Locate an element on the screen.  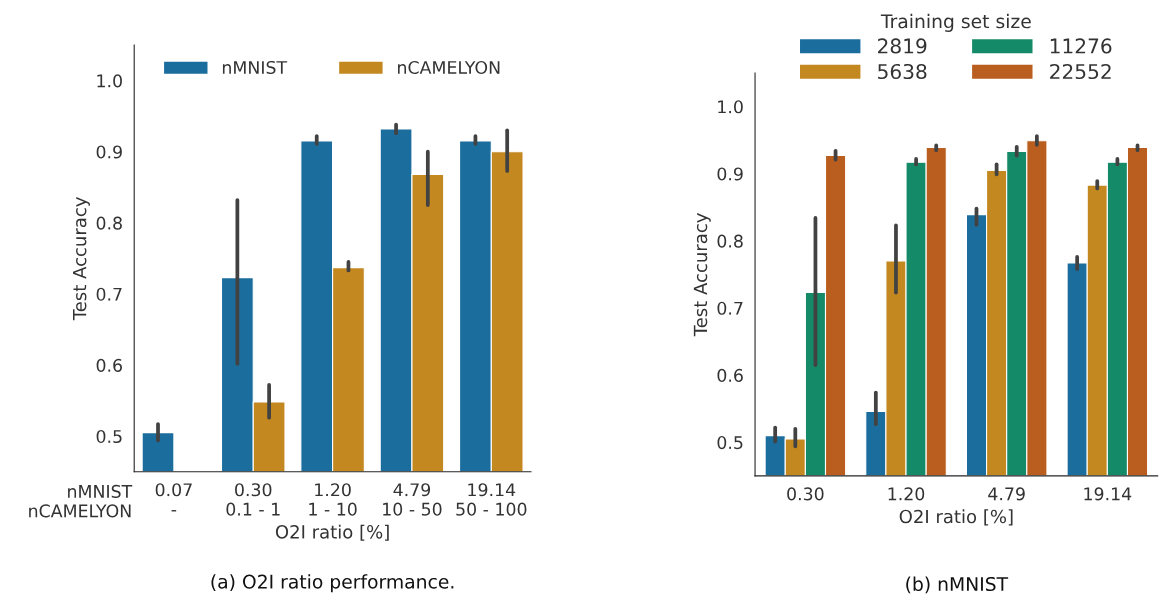
x-tick-label: 19.14 is located at coordinates (1108, 494).